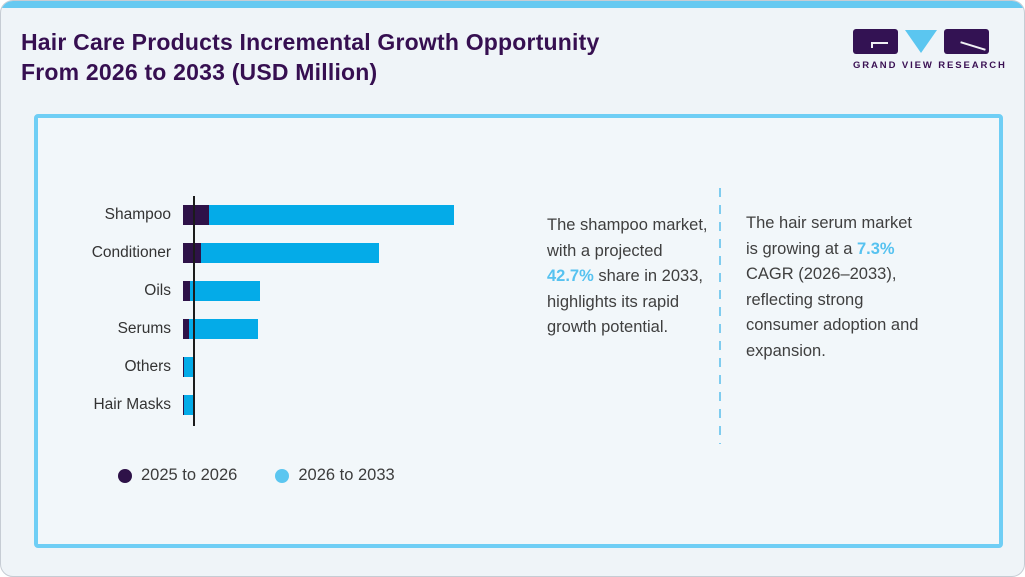 This screenshot has height=577, width=1025. I want to click on grand-view-research-logo: GRAND VIEW RESEARCH, so click(930, 50).